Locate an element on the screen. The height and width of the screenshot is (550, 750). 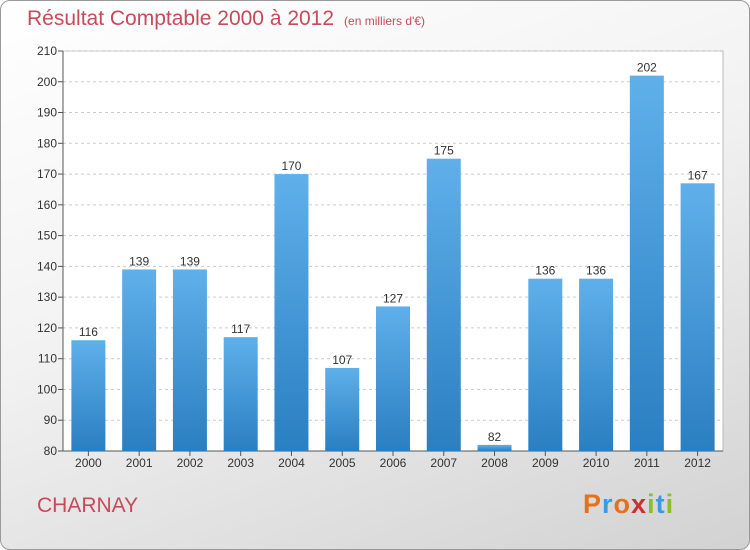
y-tick-label: 200 is located at coordinates (47, 82).